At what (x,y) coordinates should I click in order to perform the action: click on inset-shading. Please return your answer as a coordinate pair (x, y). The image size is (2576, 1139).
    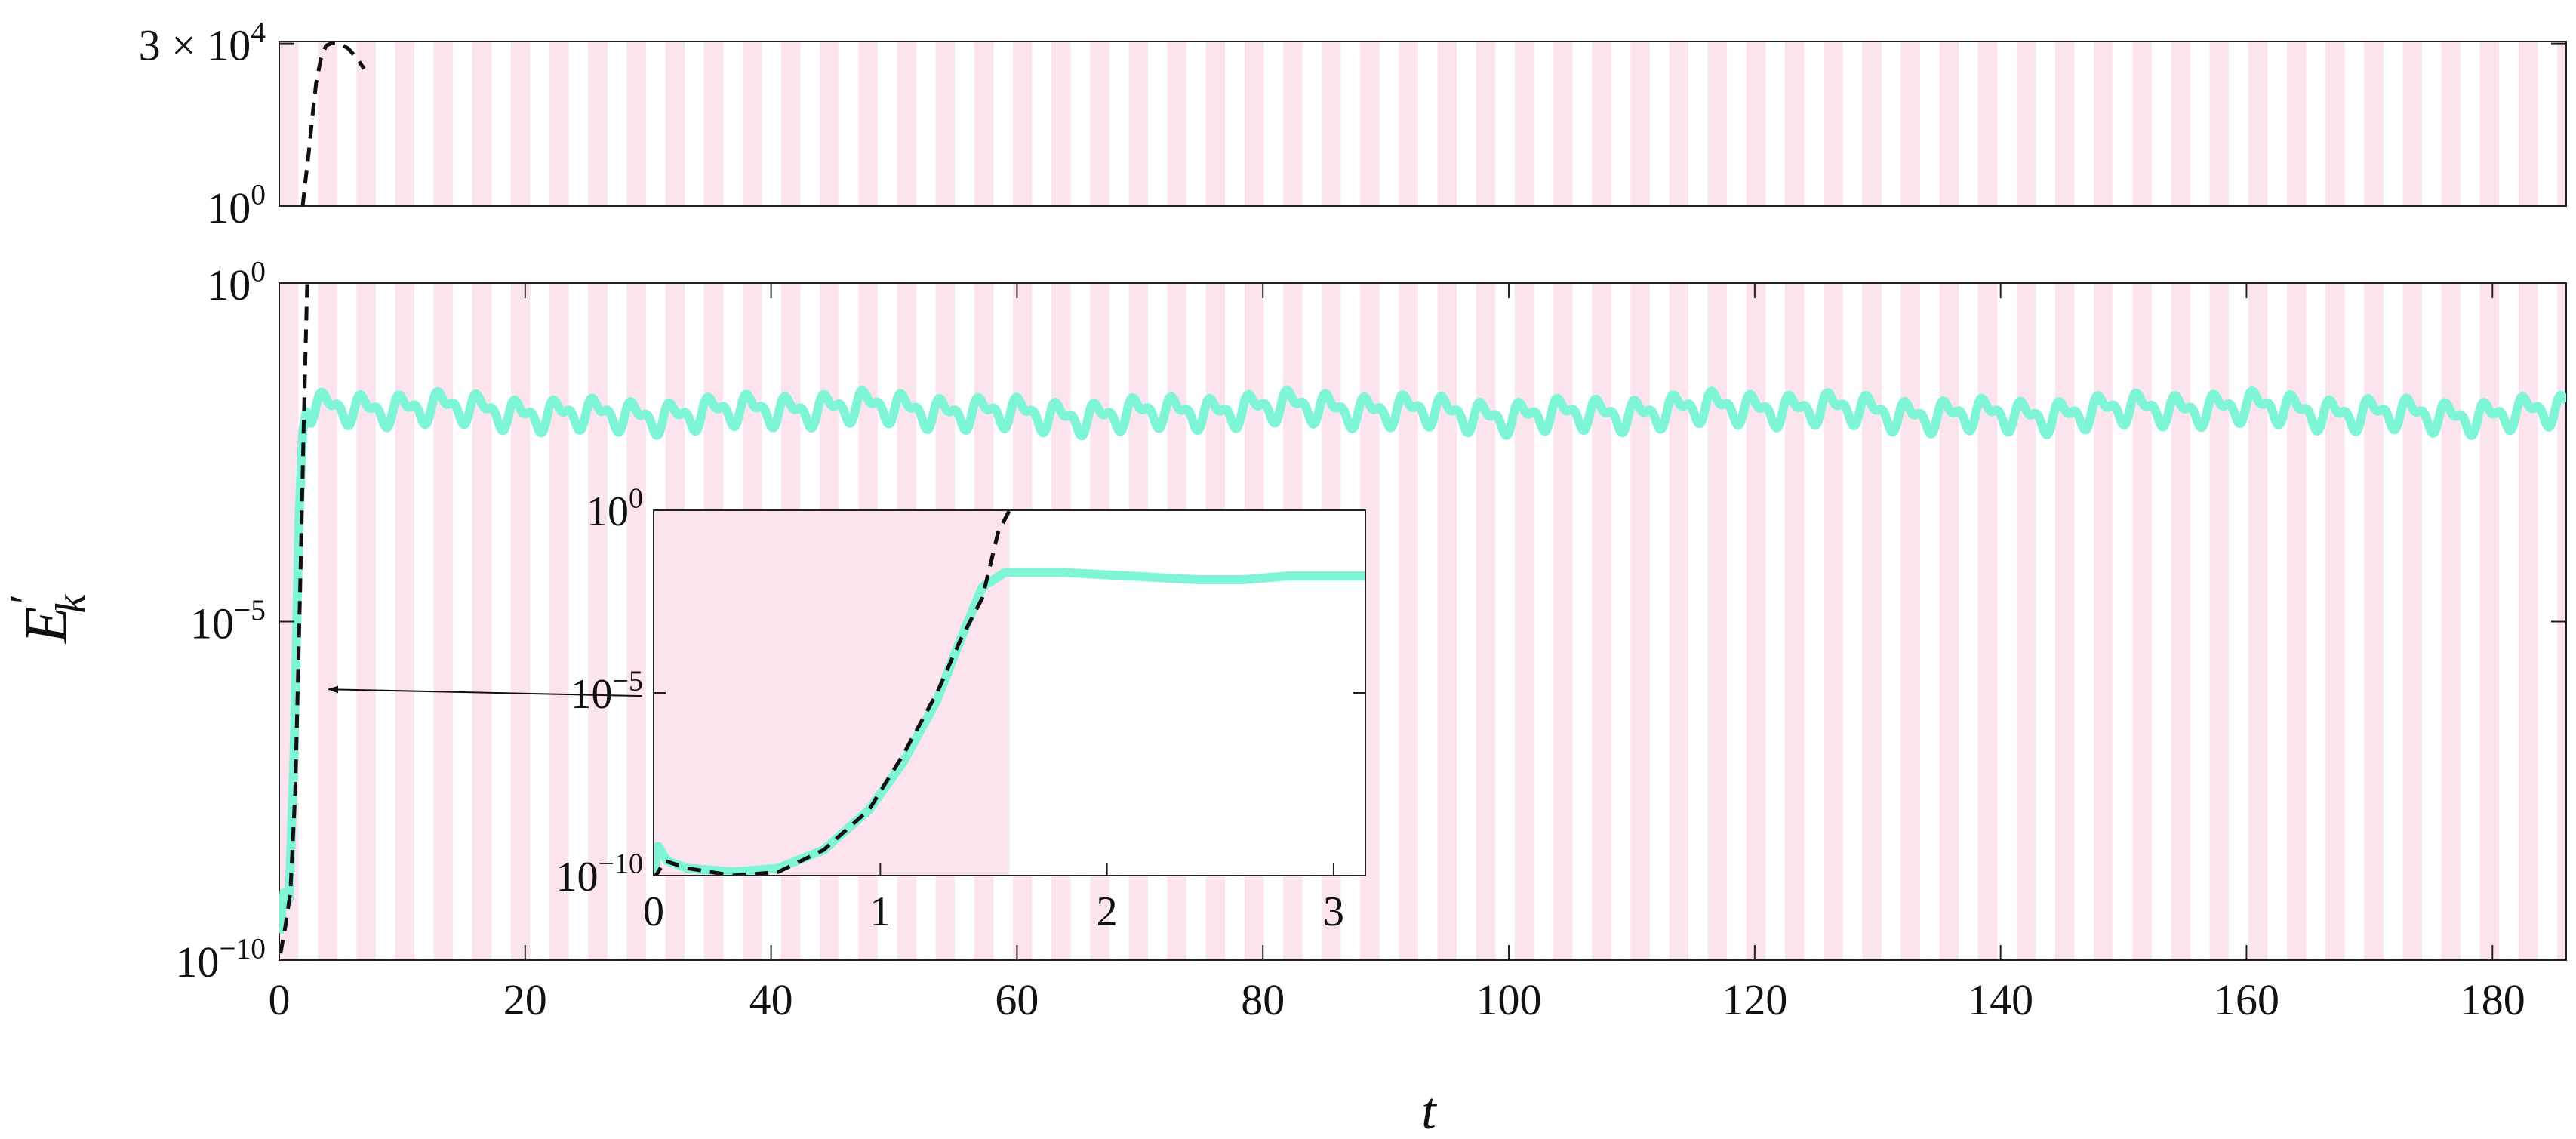
    Looking at the image, I should click on (832, 693).